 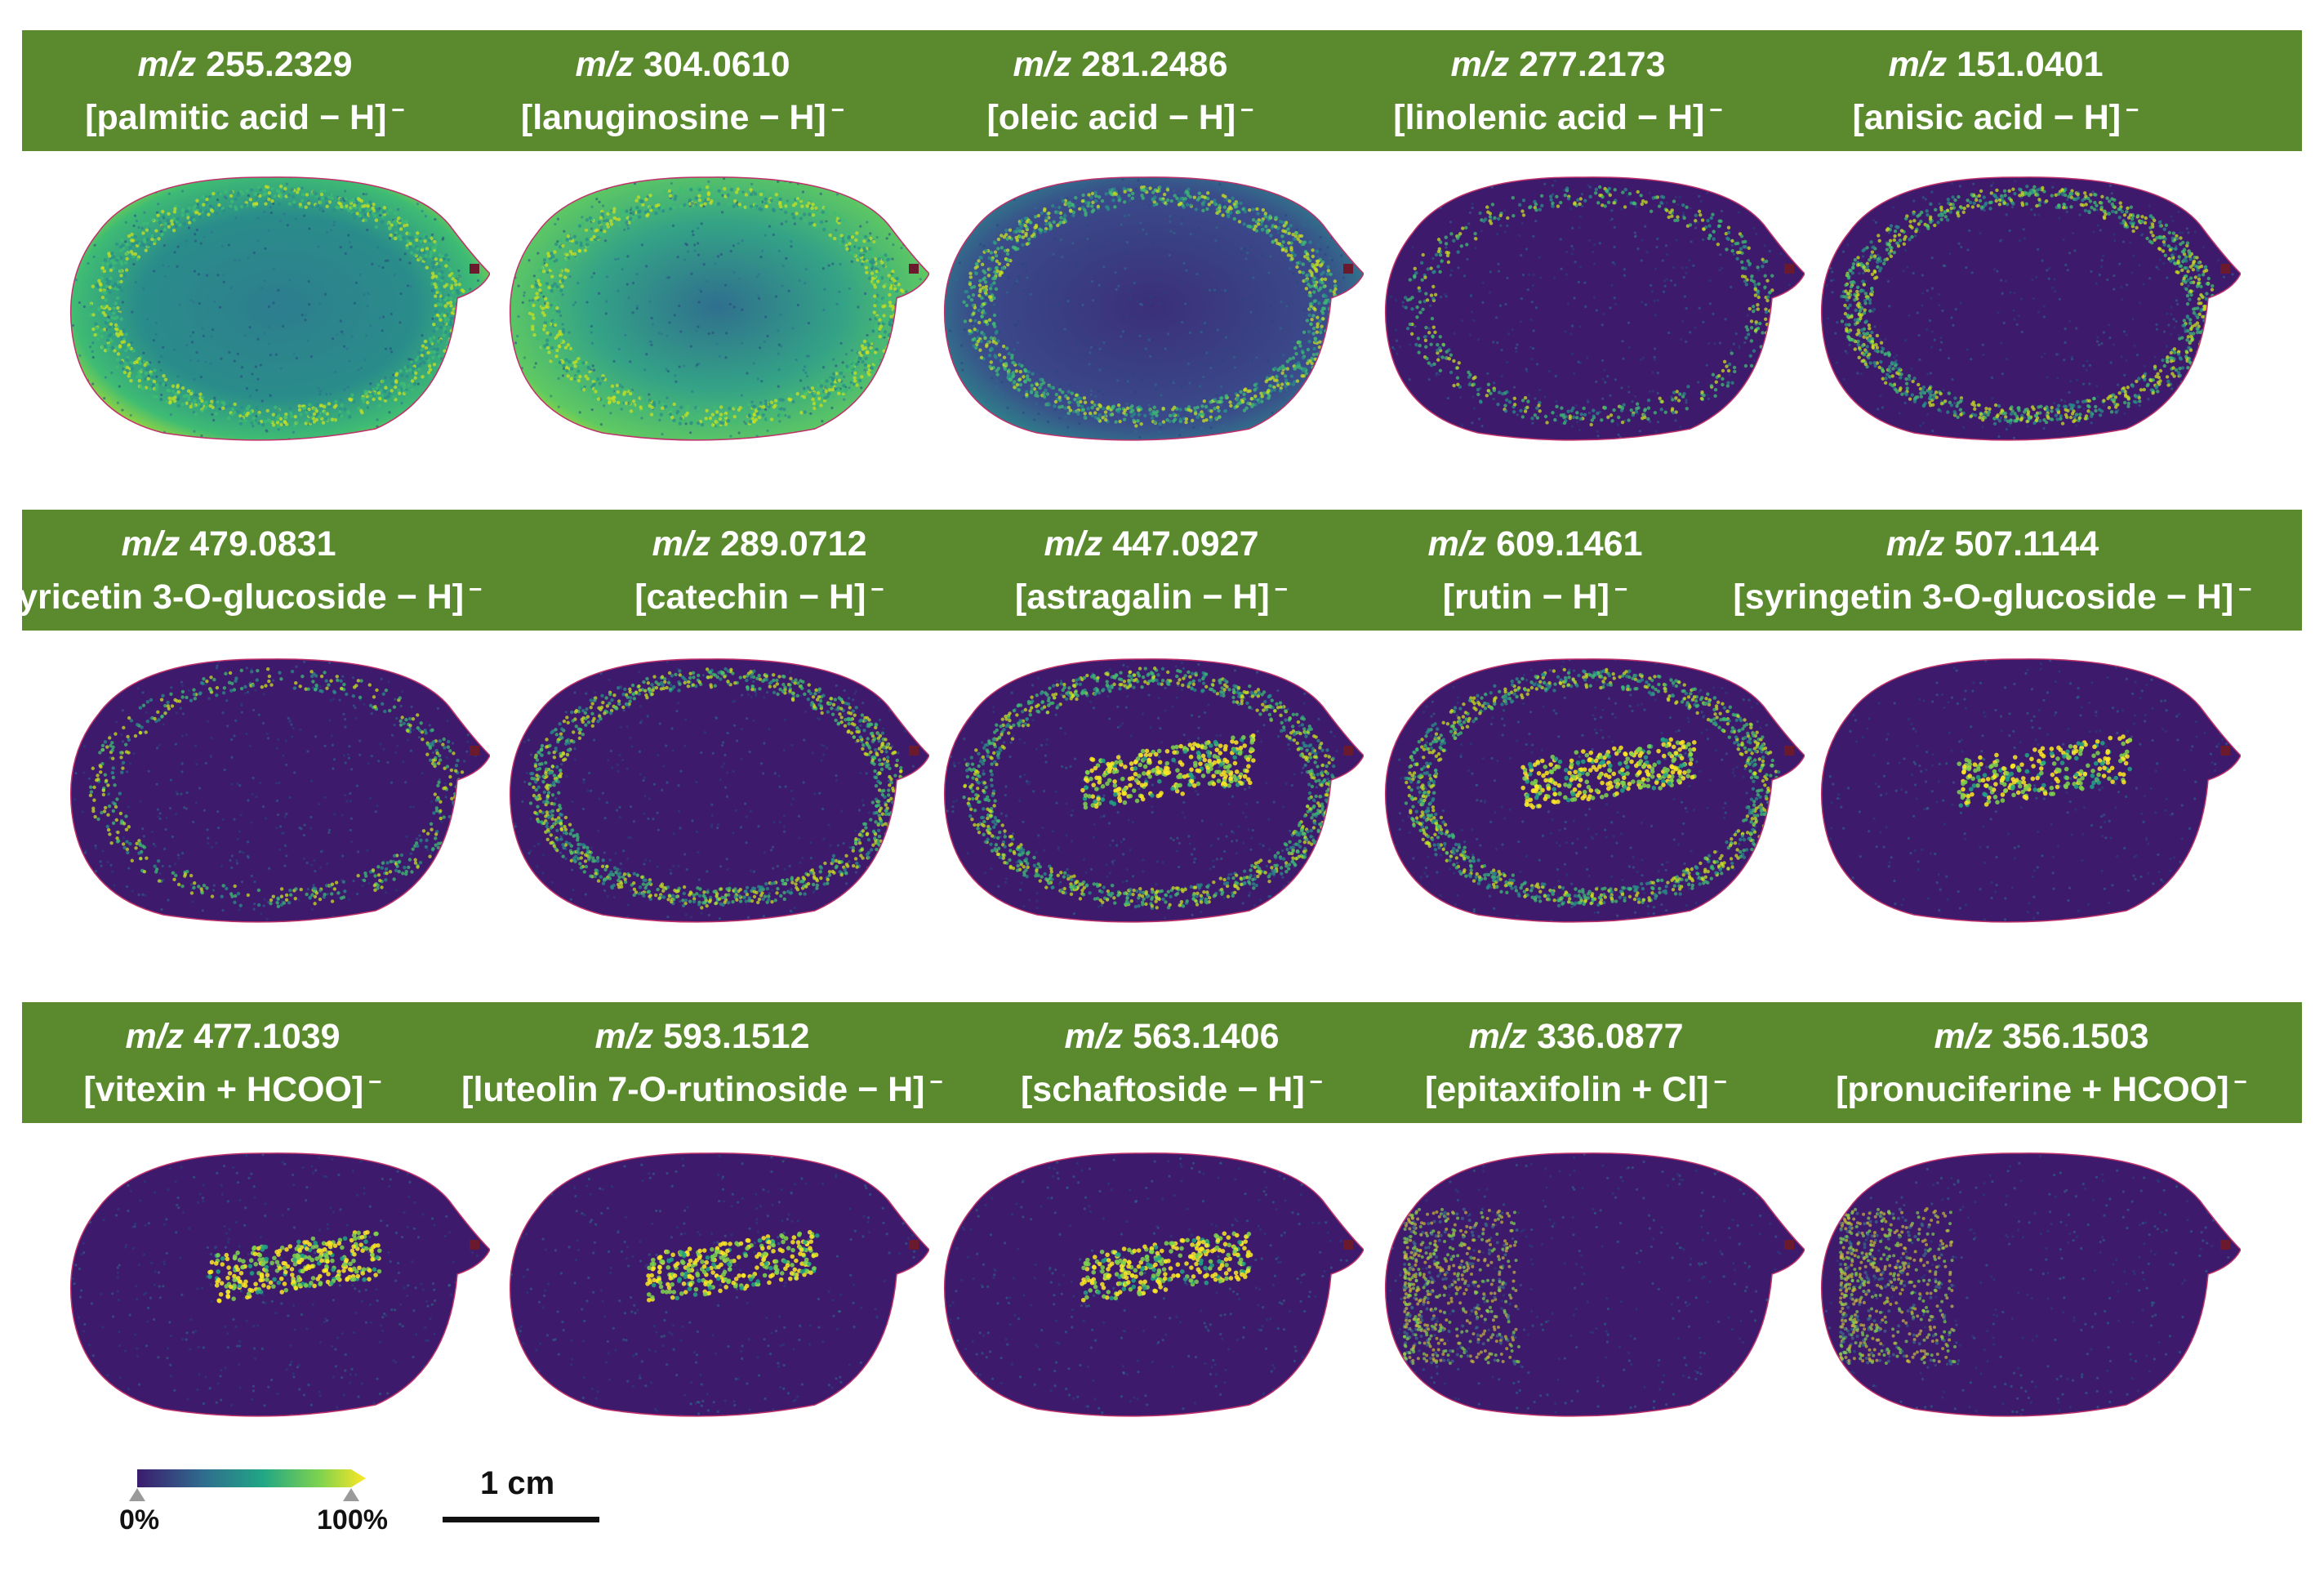 What do you see at coordinates (1605, 1036) in the screenshot?
I see `mz-value: 336.0877` at bounding box center [1605, 1036].